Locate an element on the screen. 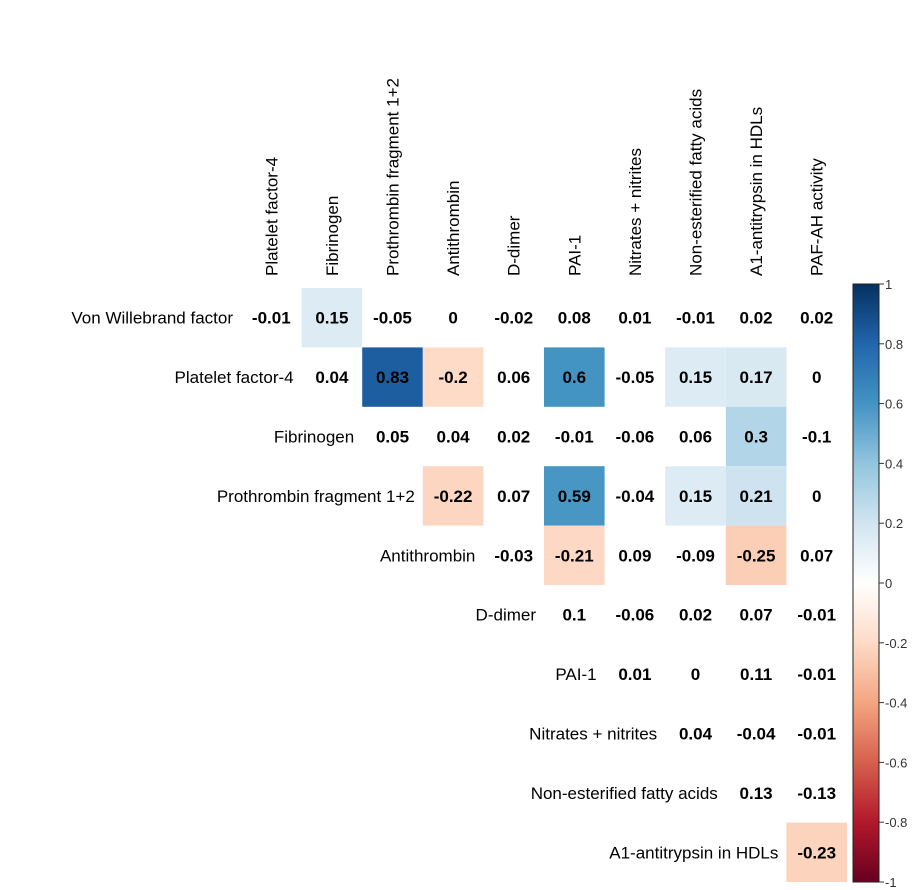  row-label: Non-esterified fatty acids is located at coordinates (624, 793).